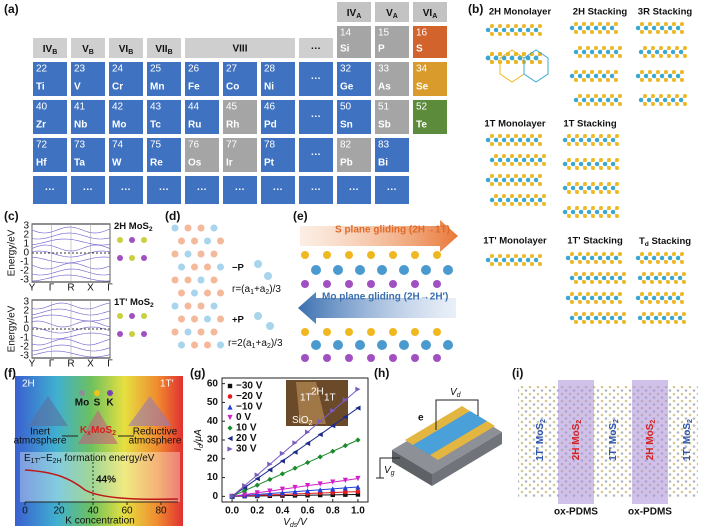 The image size is (701, 530). What do you see at coordinates (26, 329) in the screenshot?
I see `y-tick-label: 0` at bounding box center [26, 329].